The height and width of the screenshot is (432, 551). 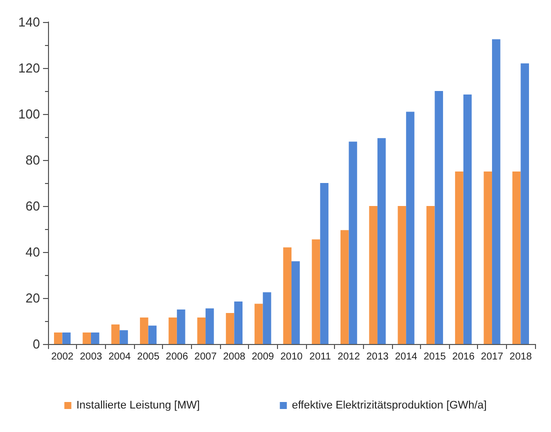 I want to click on y-tick-label: 120, so click(x=29, y=68).